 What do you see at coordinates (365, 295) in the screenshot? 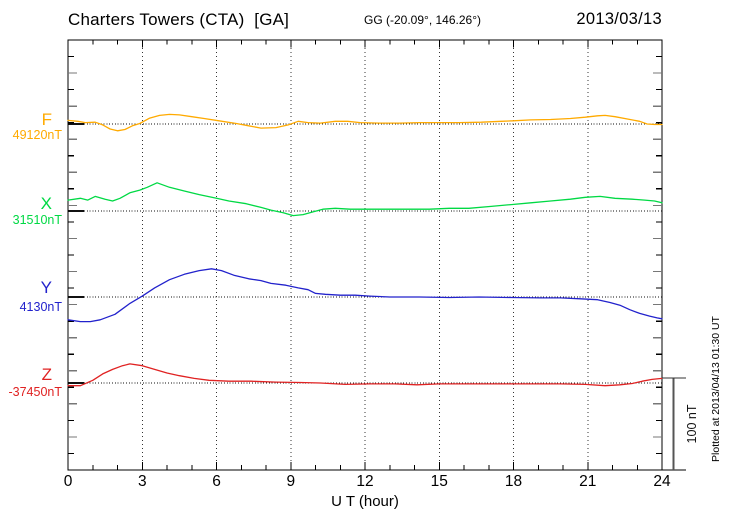
I see `series-Y-curve` at bounding box center [365, 295].